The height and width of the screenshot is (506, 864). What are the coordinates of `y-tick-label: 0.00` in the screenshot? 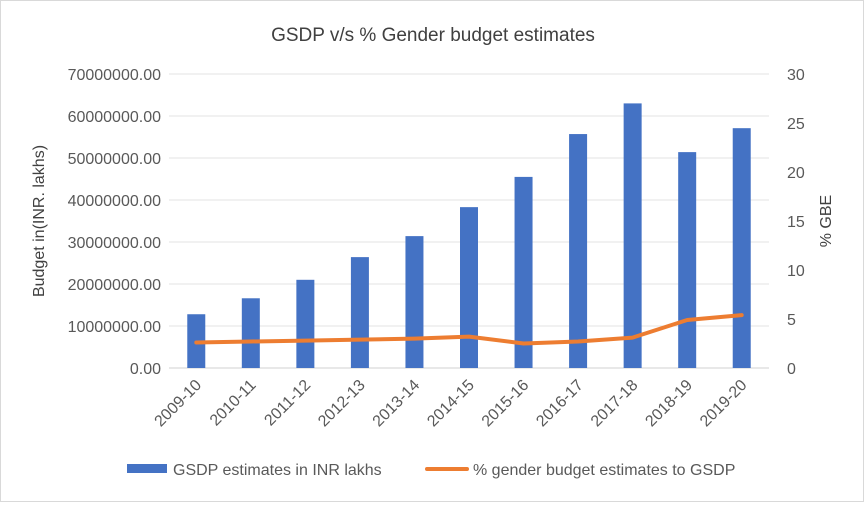 It's located at (145, 369).